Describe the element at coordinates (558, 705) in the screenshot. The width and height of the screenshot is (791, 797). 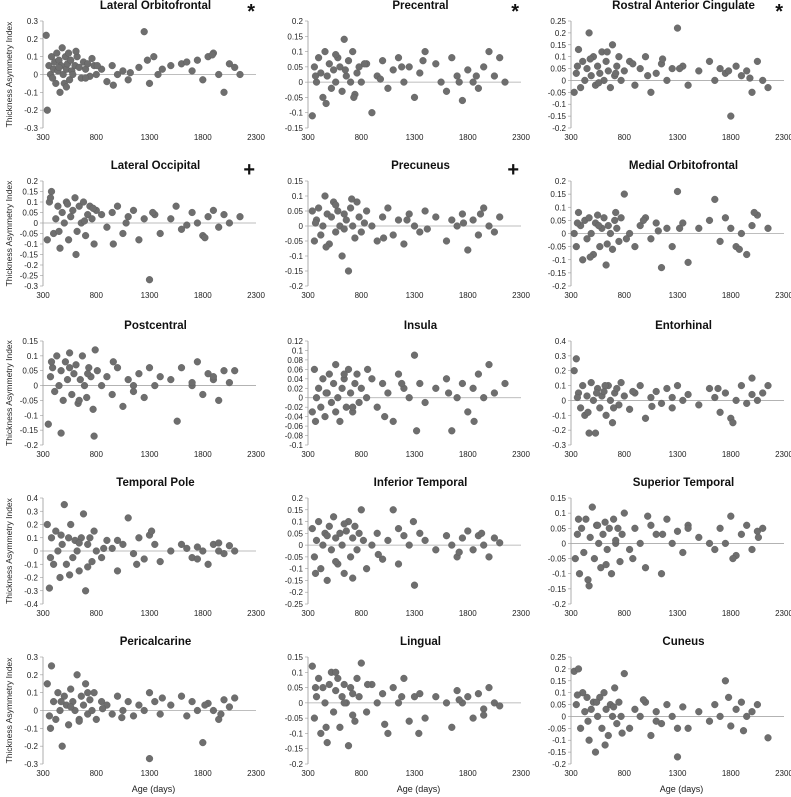
I see `y-tick-label: 0.05` at that location.